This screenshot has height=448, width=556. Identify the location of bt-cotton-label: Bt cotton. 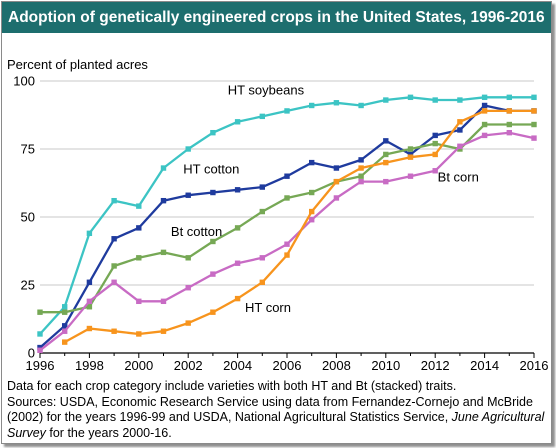
(196, 231).